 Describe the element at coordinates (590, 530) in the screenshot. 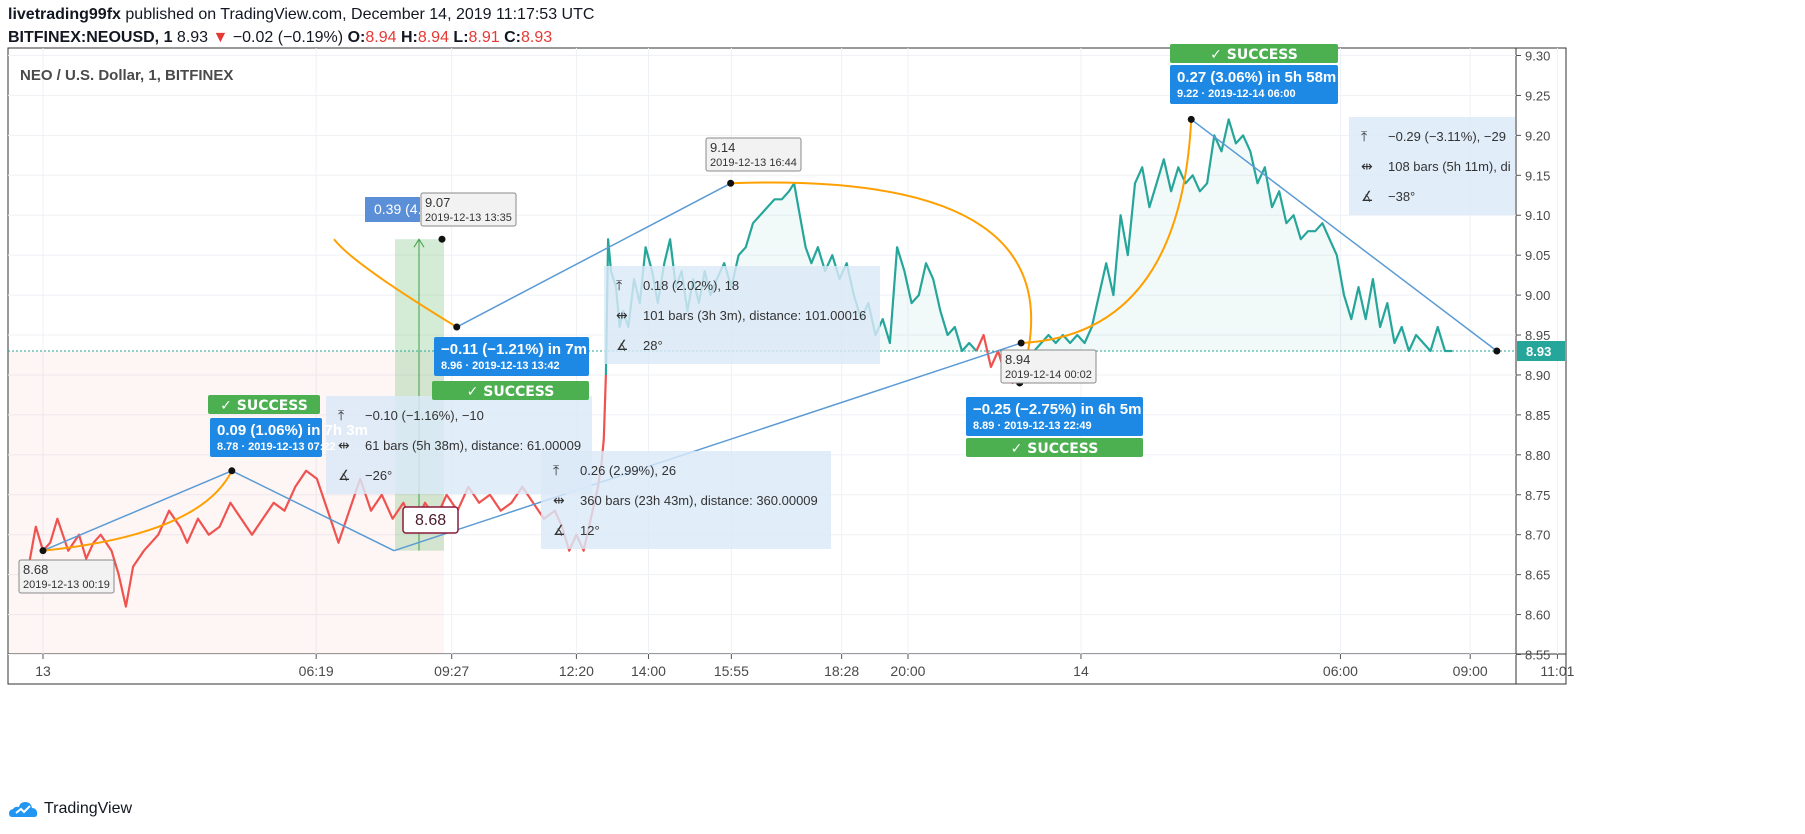

I see `trend-info-line: 12°` at that location.